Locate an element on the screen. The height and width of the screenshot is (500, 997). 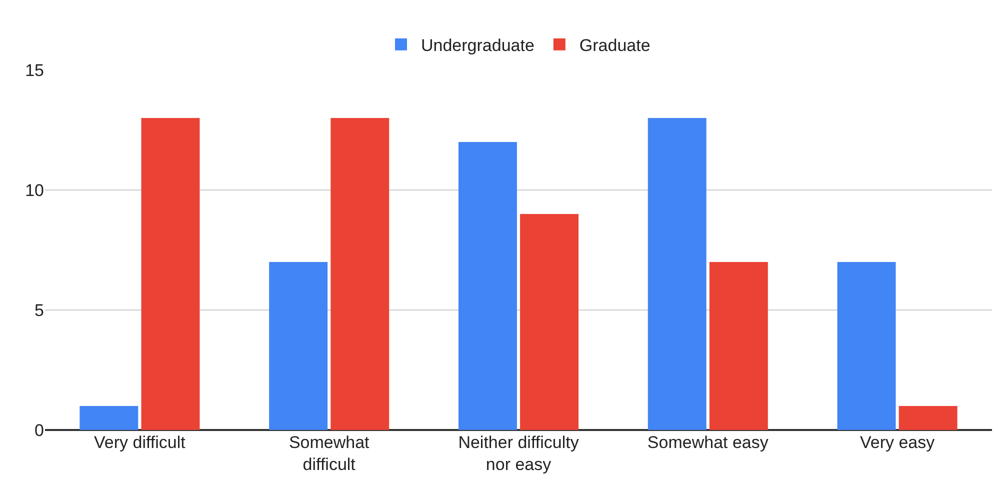
y-tick-label: 0 is located at coordinates (39, 430).